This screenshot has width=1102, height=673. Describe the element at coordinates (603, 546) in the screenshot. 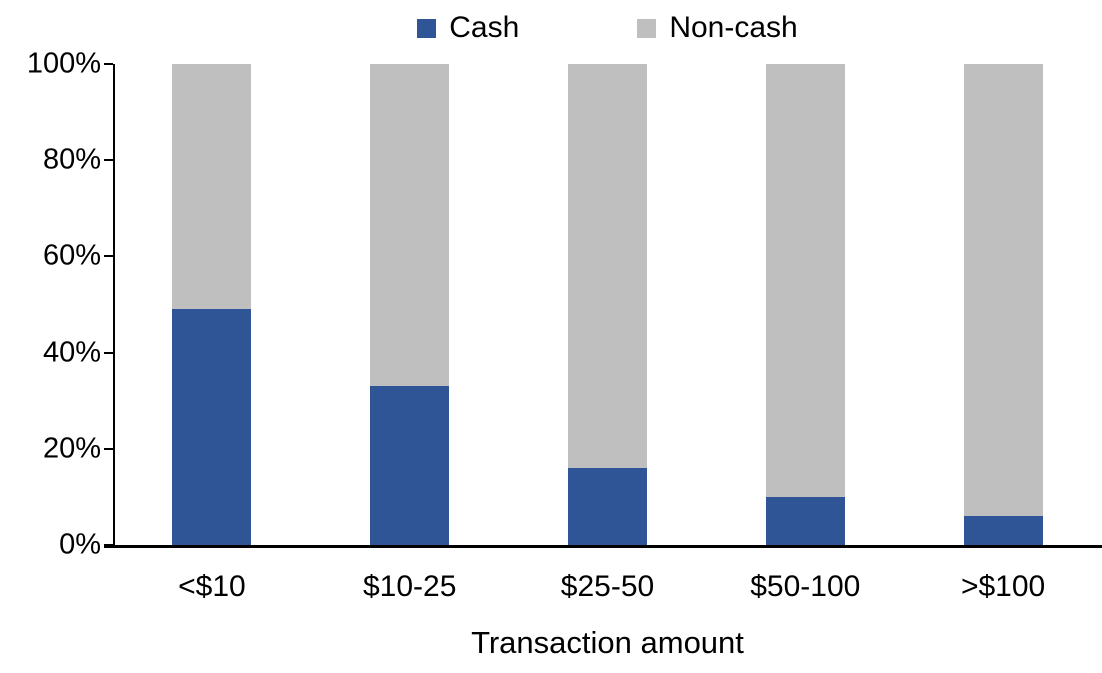

I see `x-axis-line` at that location.